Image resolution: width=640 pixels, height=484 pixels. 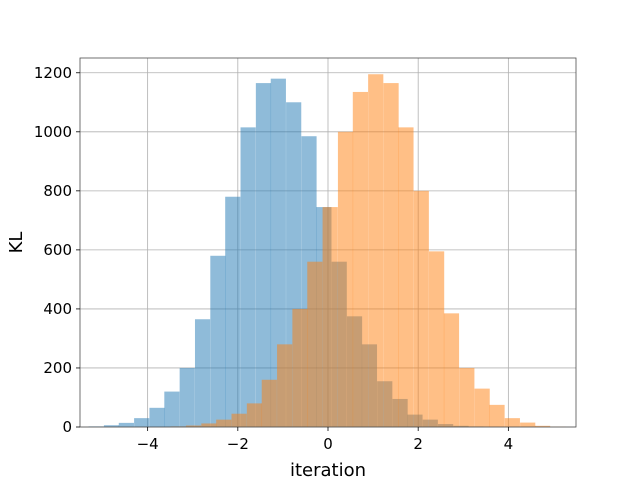 I want to click on y-tick-label: 200, so click(x=57, y=368).